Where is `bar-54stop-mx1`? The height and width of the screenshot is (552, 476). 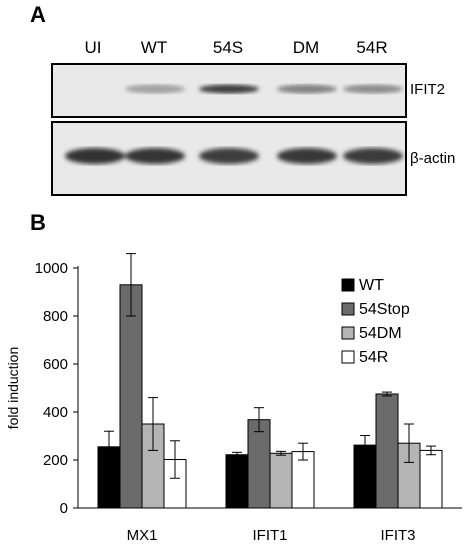 bar-54stop-mx1 is located at coordinates (131, 396).